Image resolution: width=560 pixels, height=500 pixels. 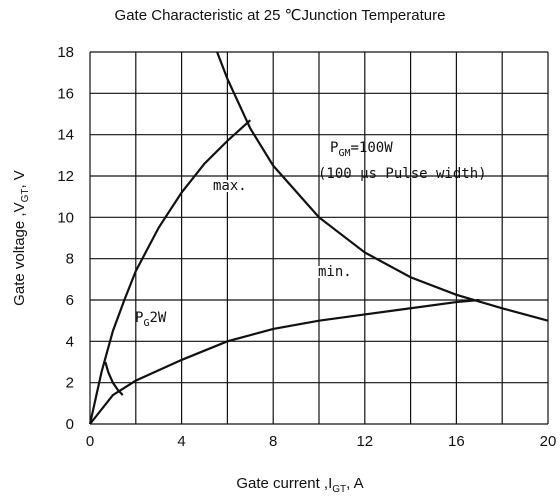 I want to click on x-label-sub: GT, so click(x=339, y=489).